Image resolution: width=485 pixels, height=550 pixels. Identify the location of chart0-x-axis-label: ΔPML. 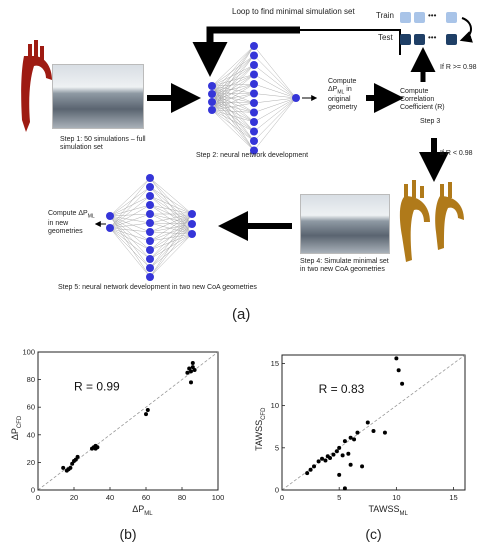
(142, 510).